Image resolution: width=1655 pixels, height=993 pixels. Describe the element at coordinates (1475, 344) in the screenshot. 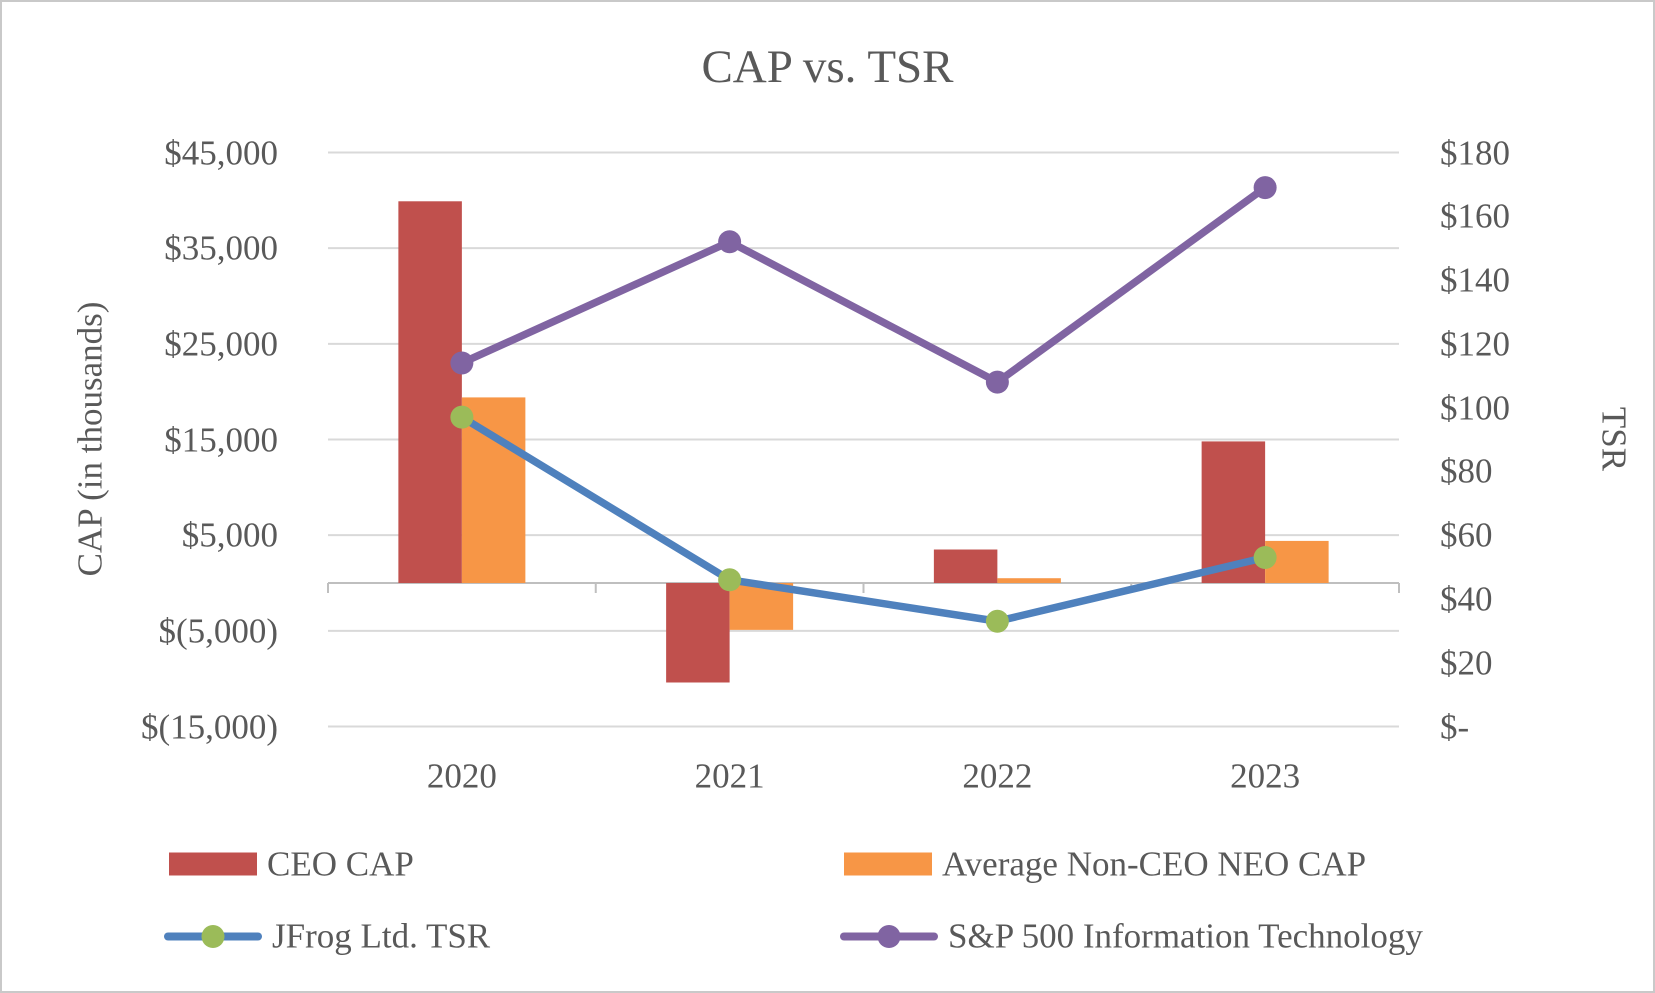

I see `y2-axis-tick-label: $120` at that location.